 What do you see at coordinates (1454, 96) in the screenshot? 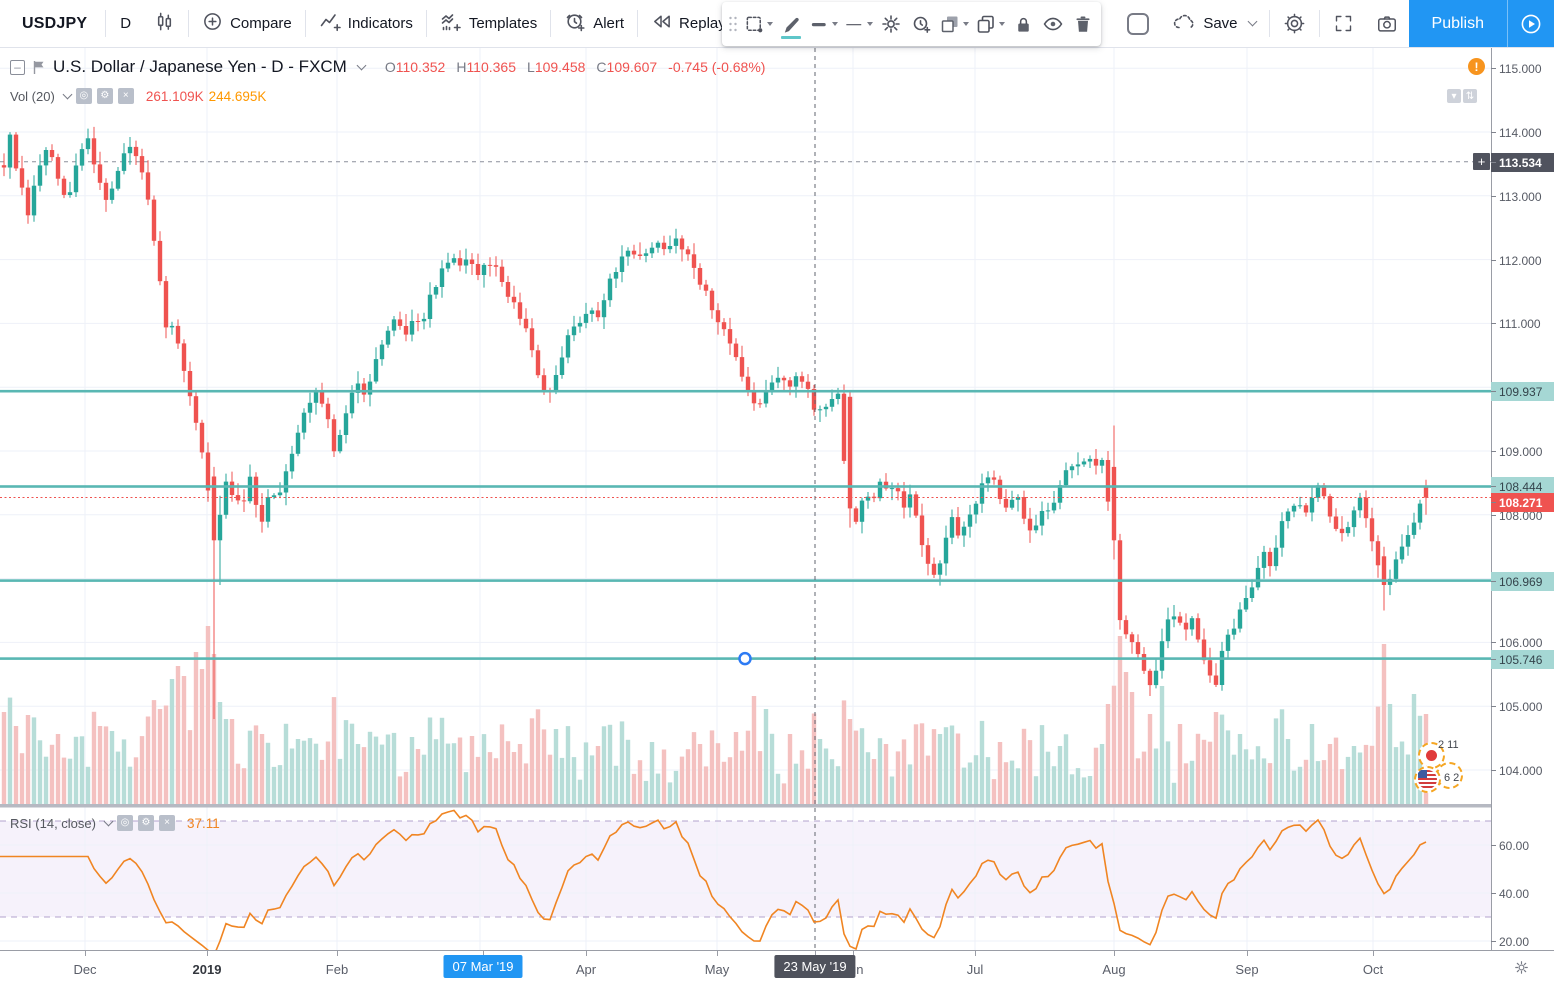
I see `scroll-to-recent-button: ▾` at bounding box center [1454, 96].